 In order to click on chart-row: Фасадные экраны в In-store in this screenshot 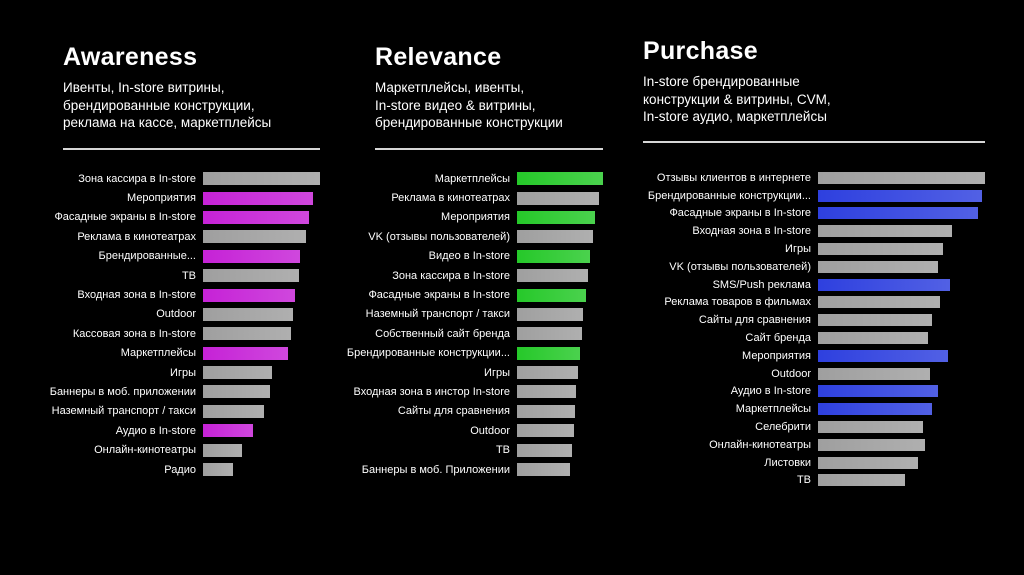, I will do `click(814, 214)`.